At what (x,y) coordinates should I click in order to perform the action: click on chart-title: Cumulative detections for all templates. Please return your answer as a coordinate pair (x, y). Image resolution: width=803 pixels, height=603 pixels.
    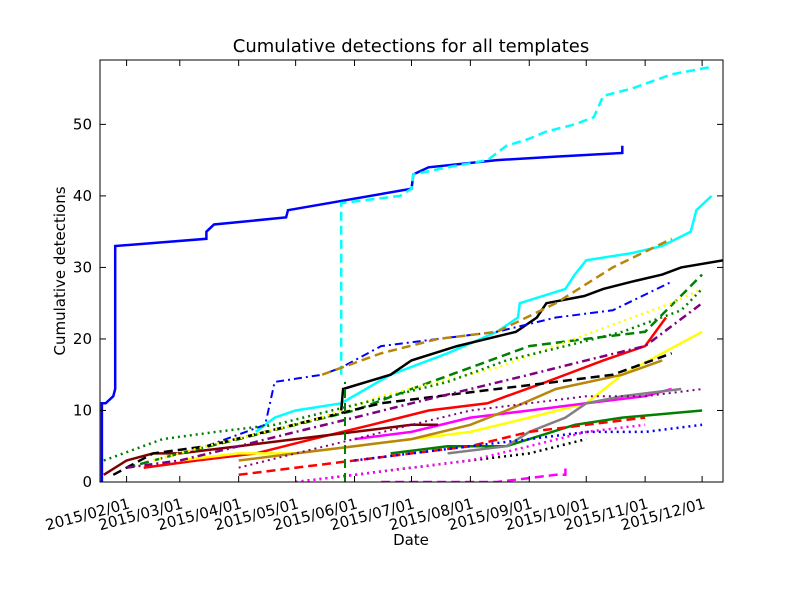
    Looking at the image, I should click on (411, 46).